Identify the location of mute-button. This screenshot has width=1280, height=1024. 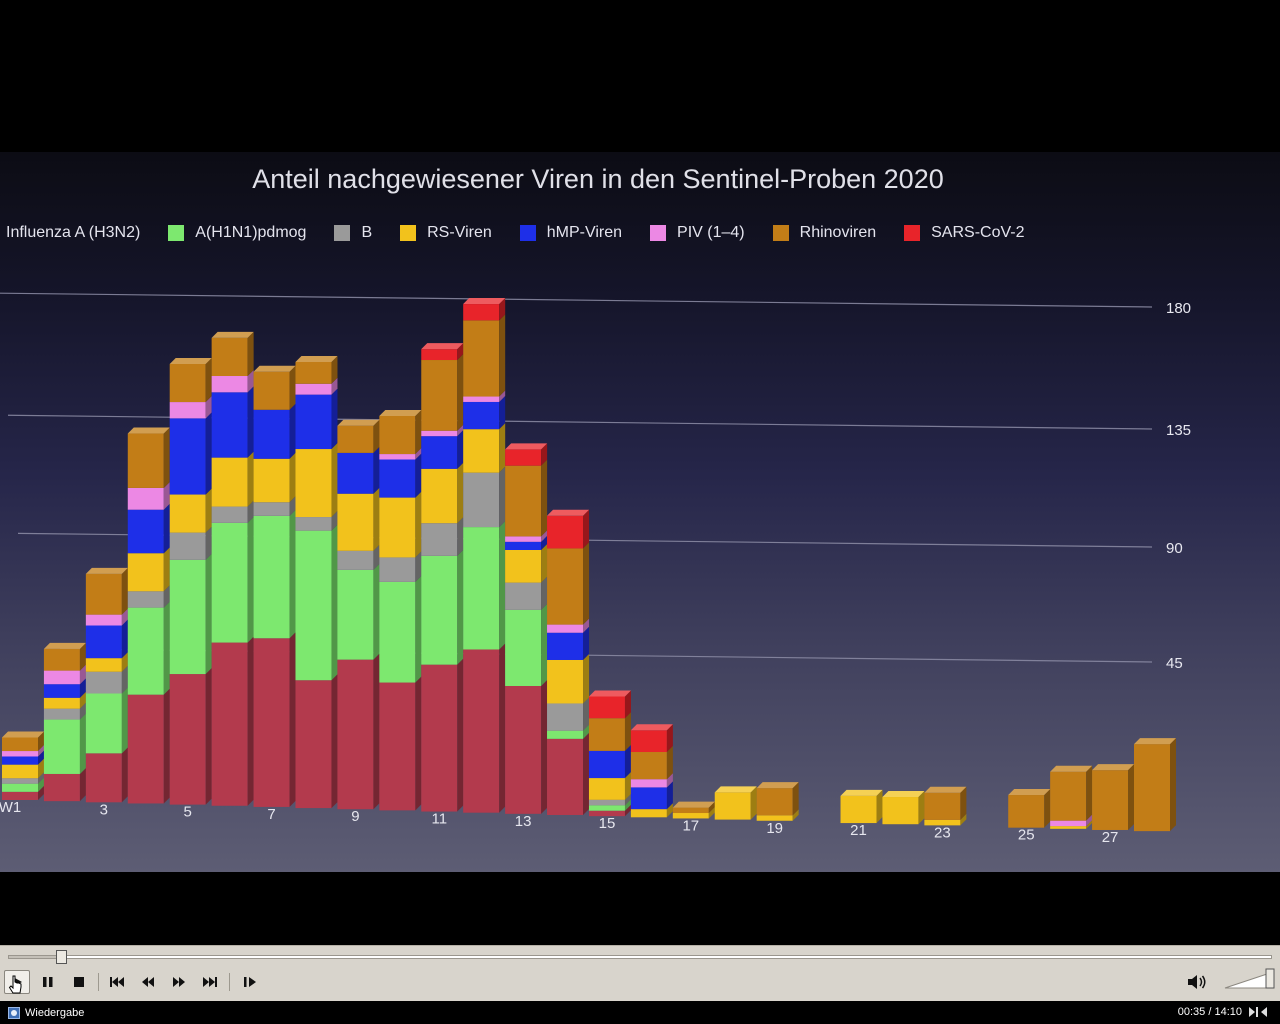
(1197, 982).